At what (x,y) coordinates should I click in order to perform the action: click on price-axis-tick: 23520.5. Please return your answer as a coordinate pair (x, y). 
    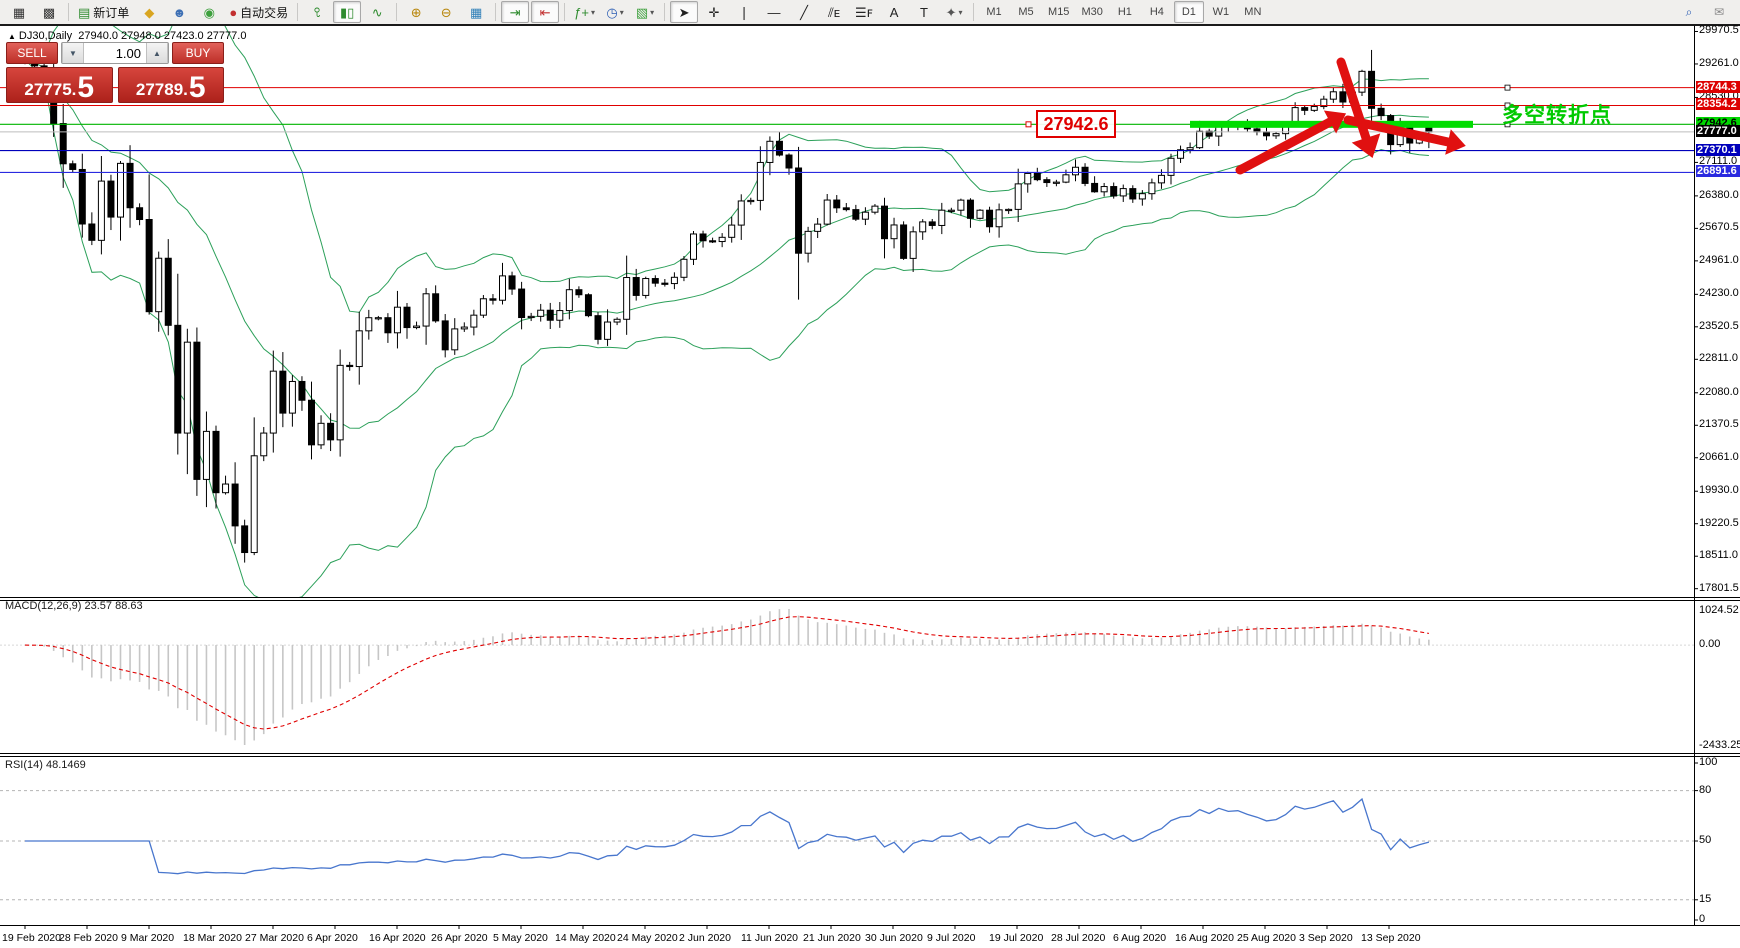
    Looking at the image, I should click on (1719, 325).